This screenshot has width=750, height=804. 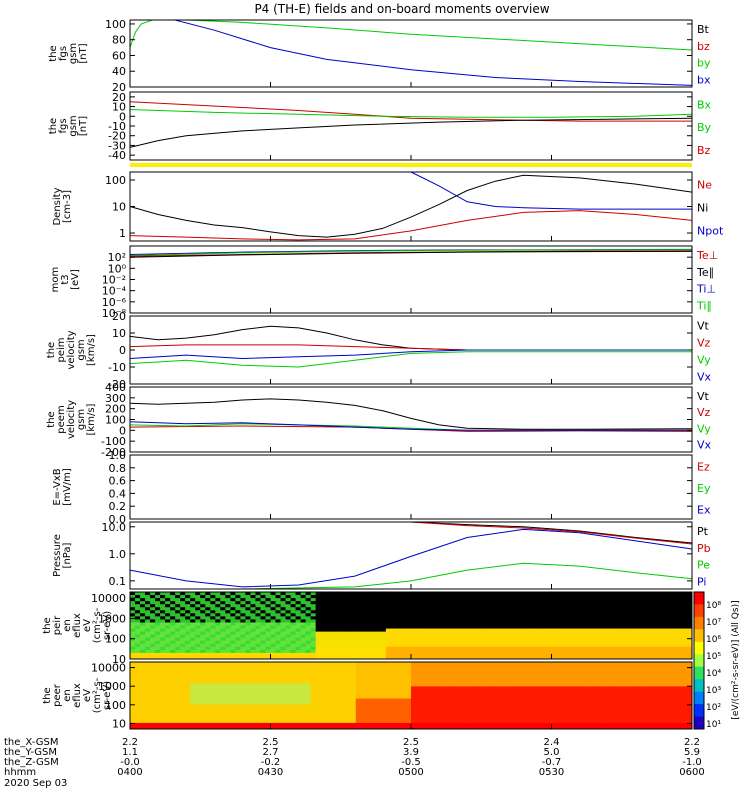 I want to click on panel-frame, so click(x=411, y=419).